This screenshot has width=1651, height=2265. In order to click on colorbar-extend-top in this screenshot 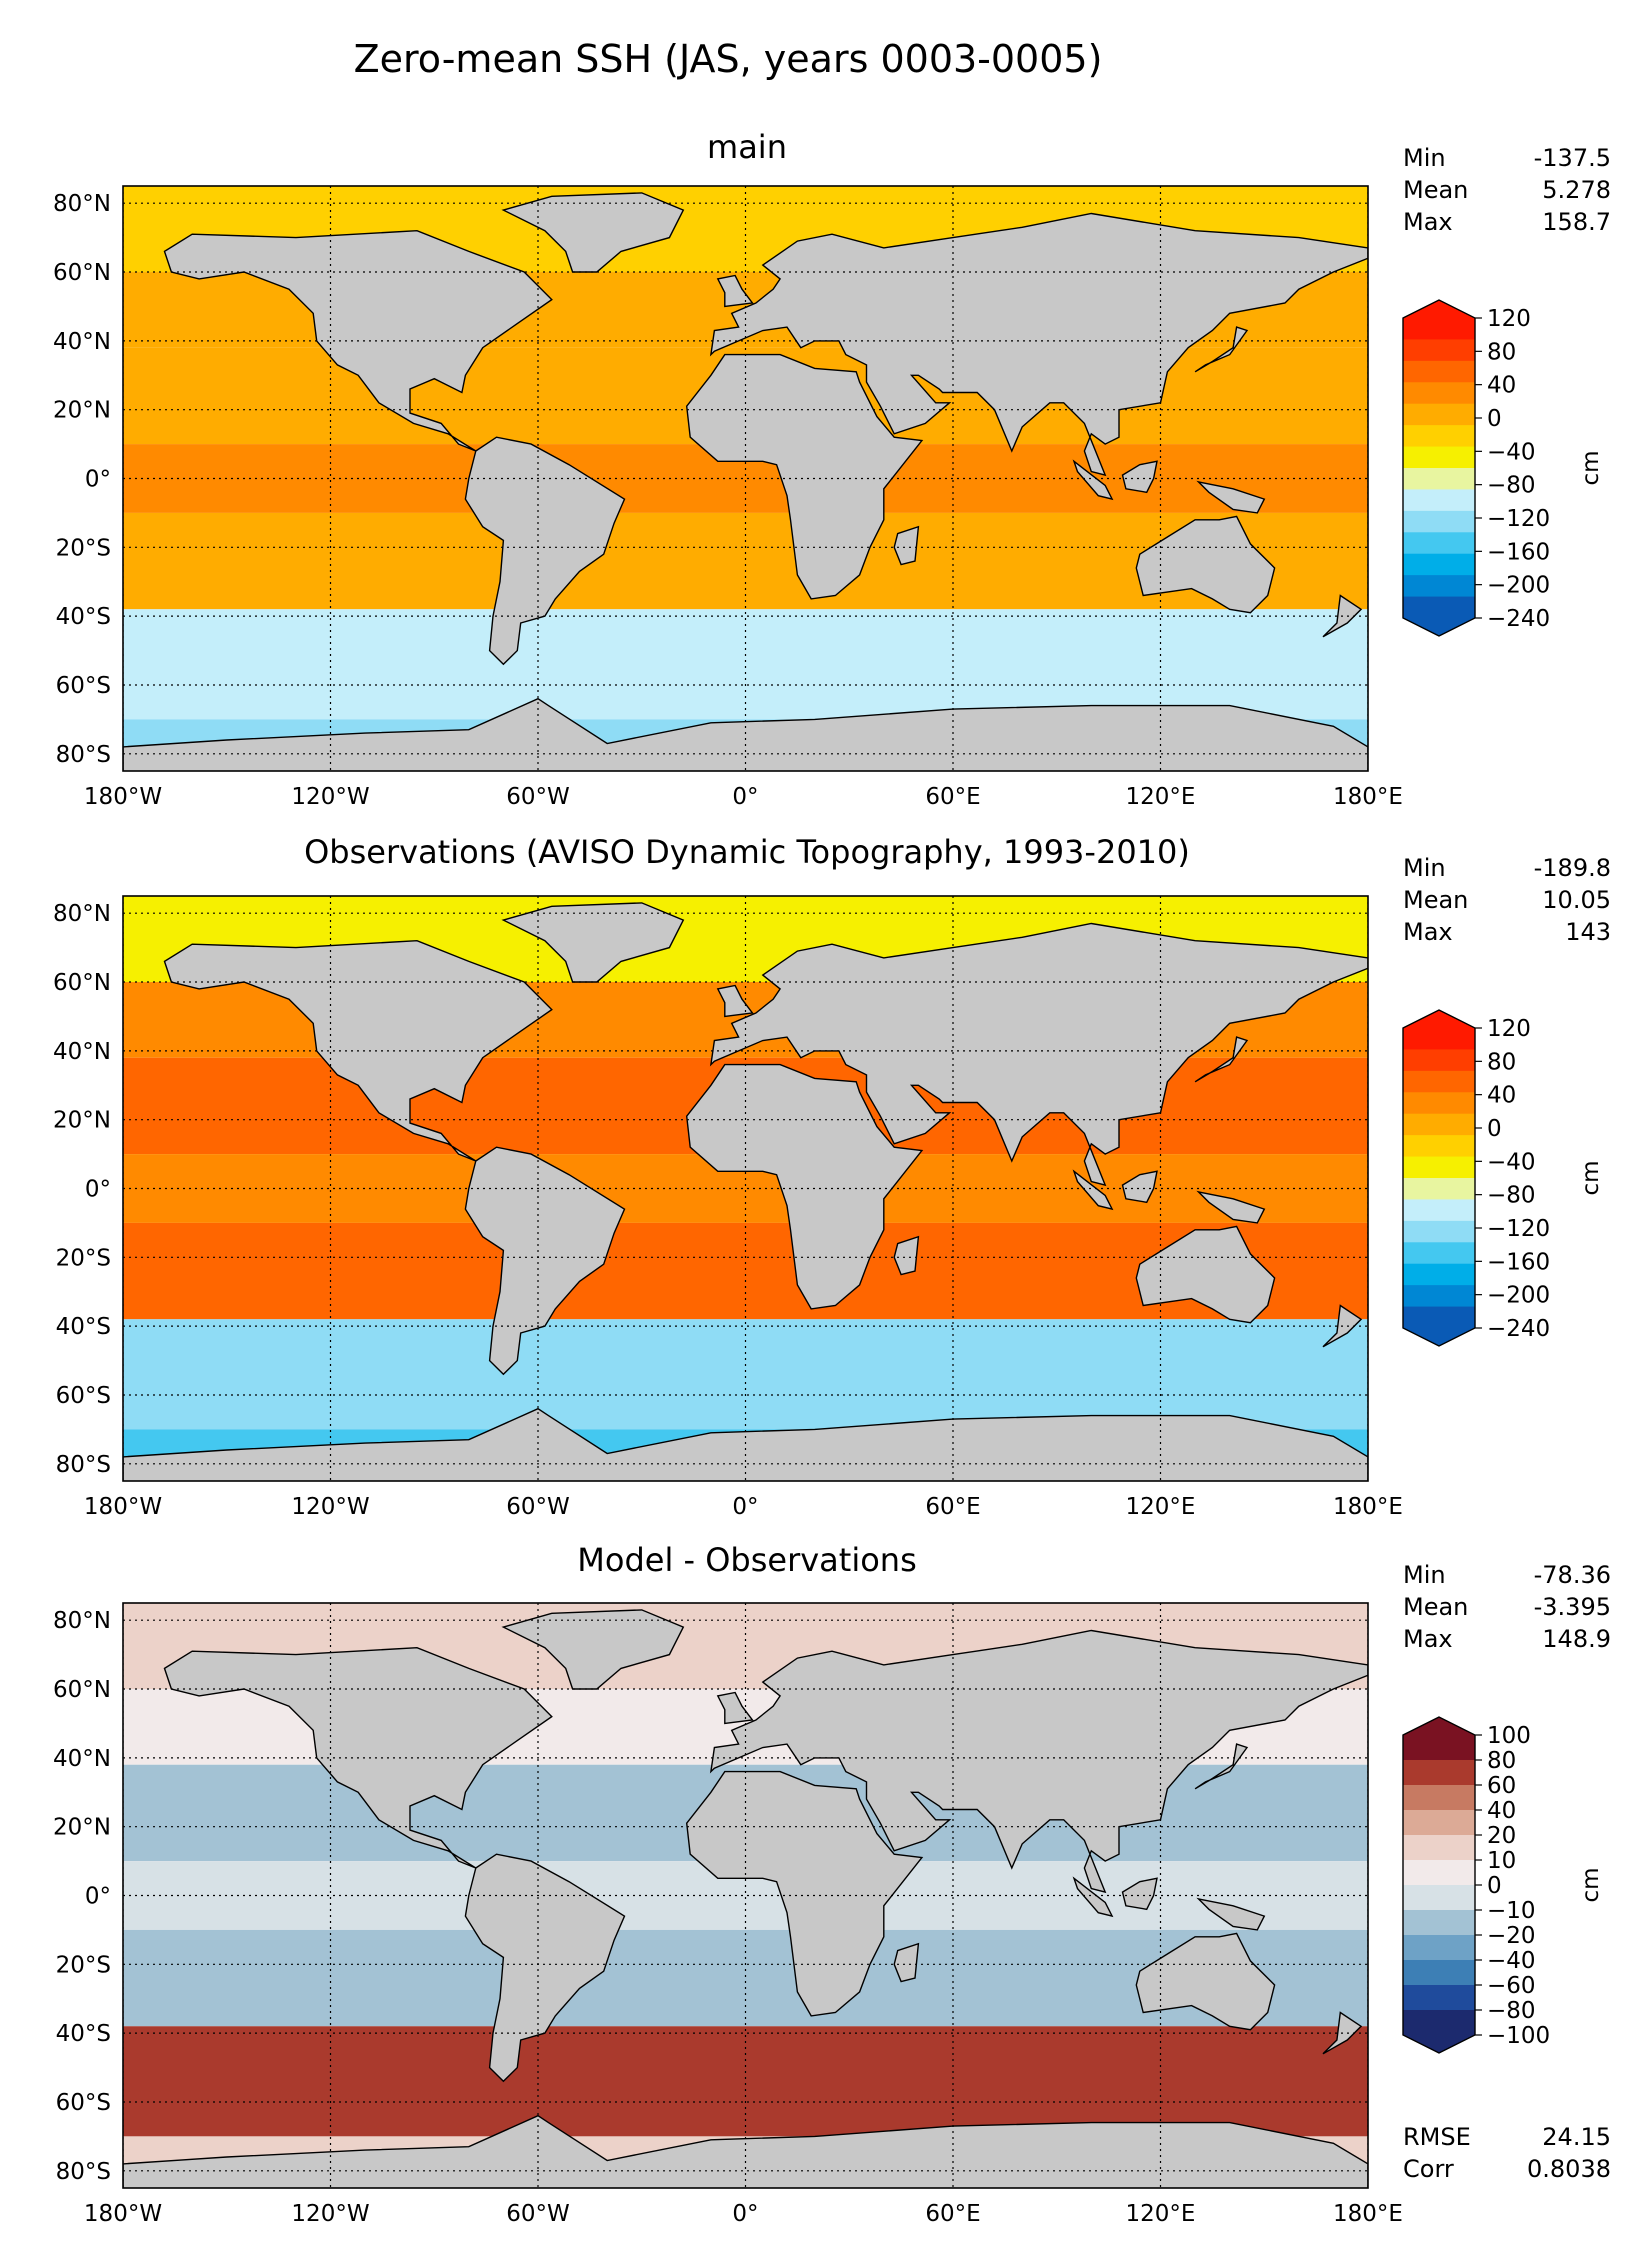, I will do `click(1439, 309)`.